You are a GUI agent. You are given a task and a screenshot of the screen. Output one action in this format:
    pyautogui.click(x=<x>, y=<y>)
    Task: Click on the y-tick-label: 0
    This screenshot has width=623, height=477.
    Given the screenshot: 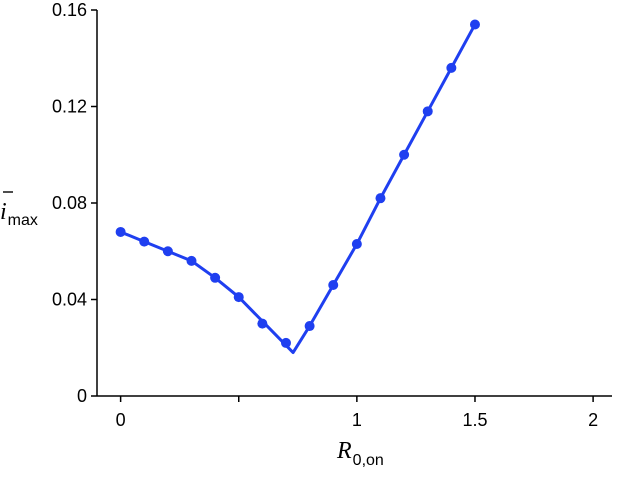 What is the action you would take?
    pyautogui.click(x=82, y=396)
    